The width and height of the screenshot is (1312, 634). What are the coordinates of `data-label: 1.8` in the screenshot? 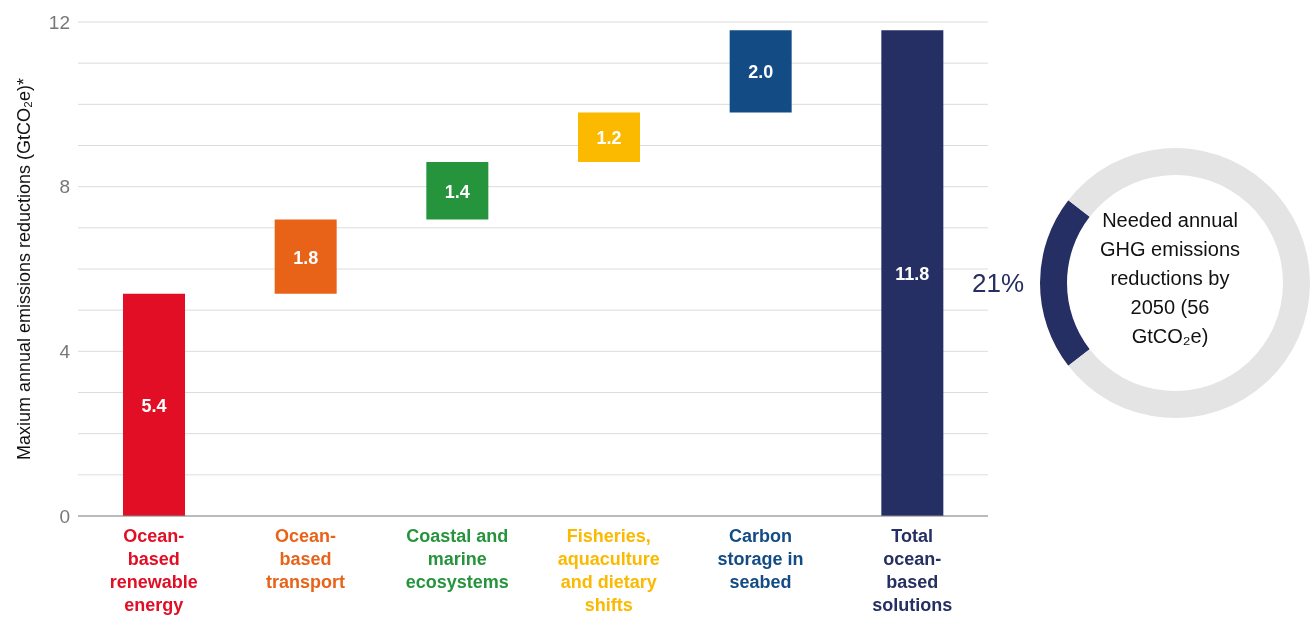 It's located at (306, 257).